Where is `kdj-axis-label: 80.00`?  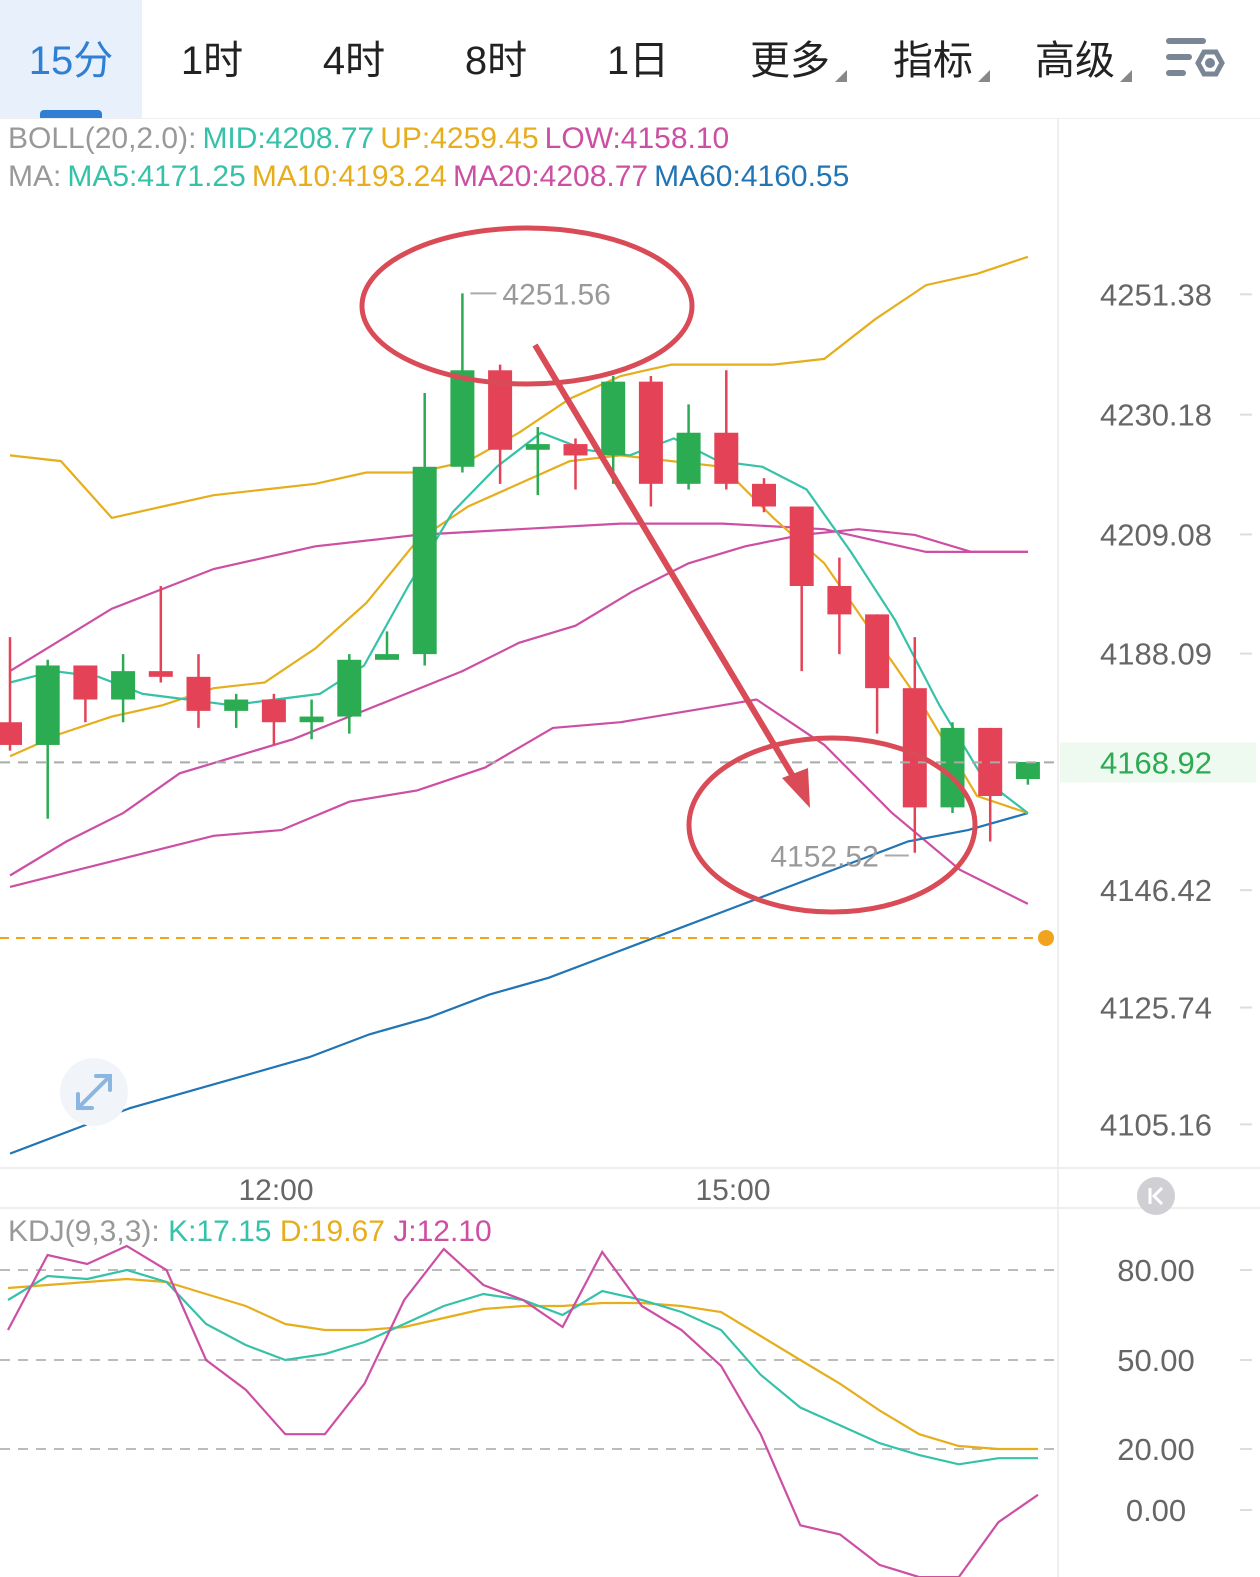
kdj-axis-label: 80.00 is located at coordinates (1156, 1270).